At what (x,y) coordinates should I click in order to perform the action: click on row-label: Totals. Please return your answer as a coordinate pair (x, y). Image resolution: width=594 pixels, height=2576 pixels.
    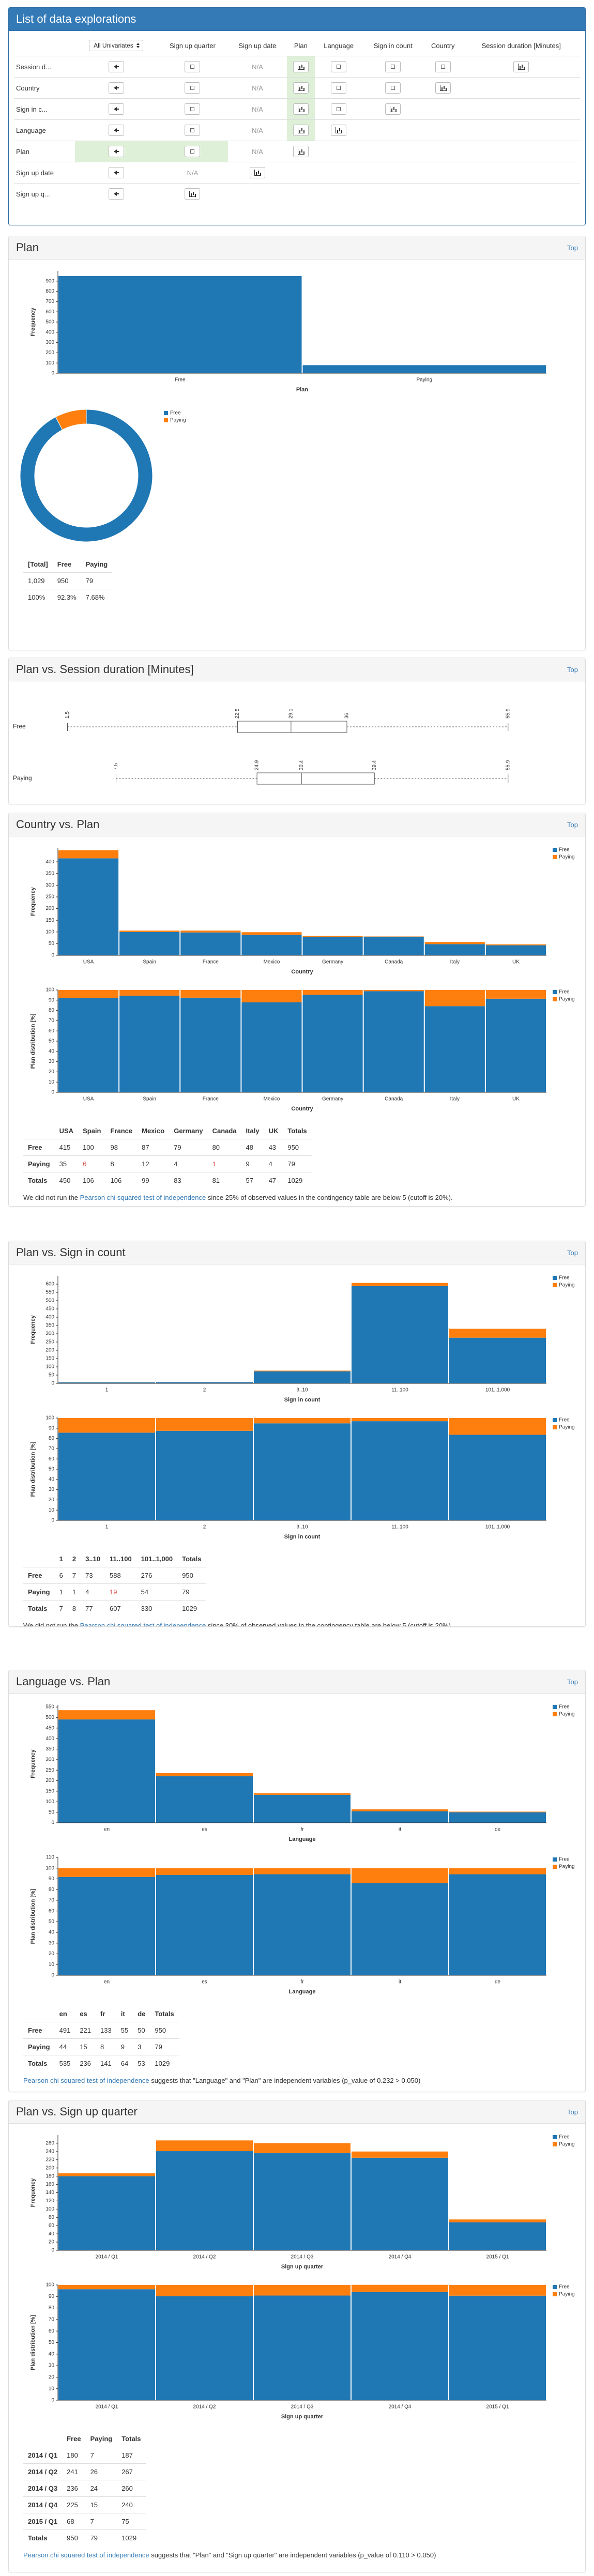
    Looking at the image, I should click on (43, 2537).